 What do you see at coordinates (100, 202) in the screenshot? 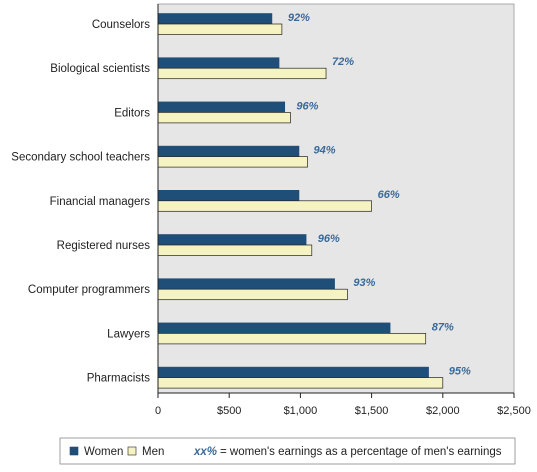
I see `category-label: Financial managers` at bounding box center [100, 202].